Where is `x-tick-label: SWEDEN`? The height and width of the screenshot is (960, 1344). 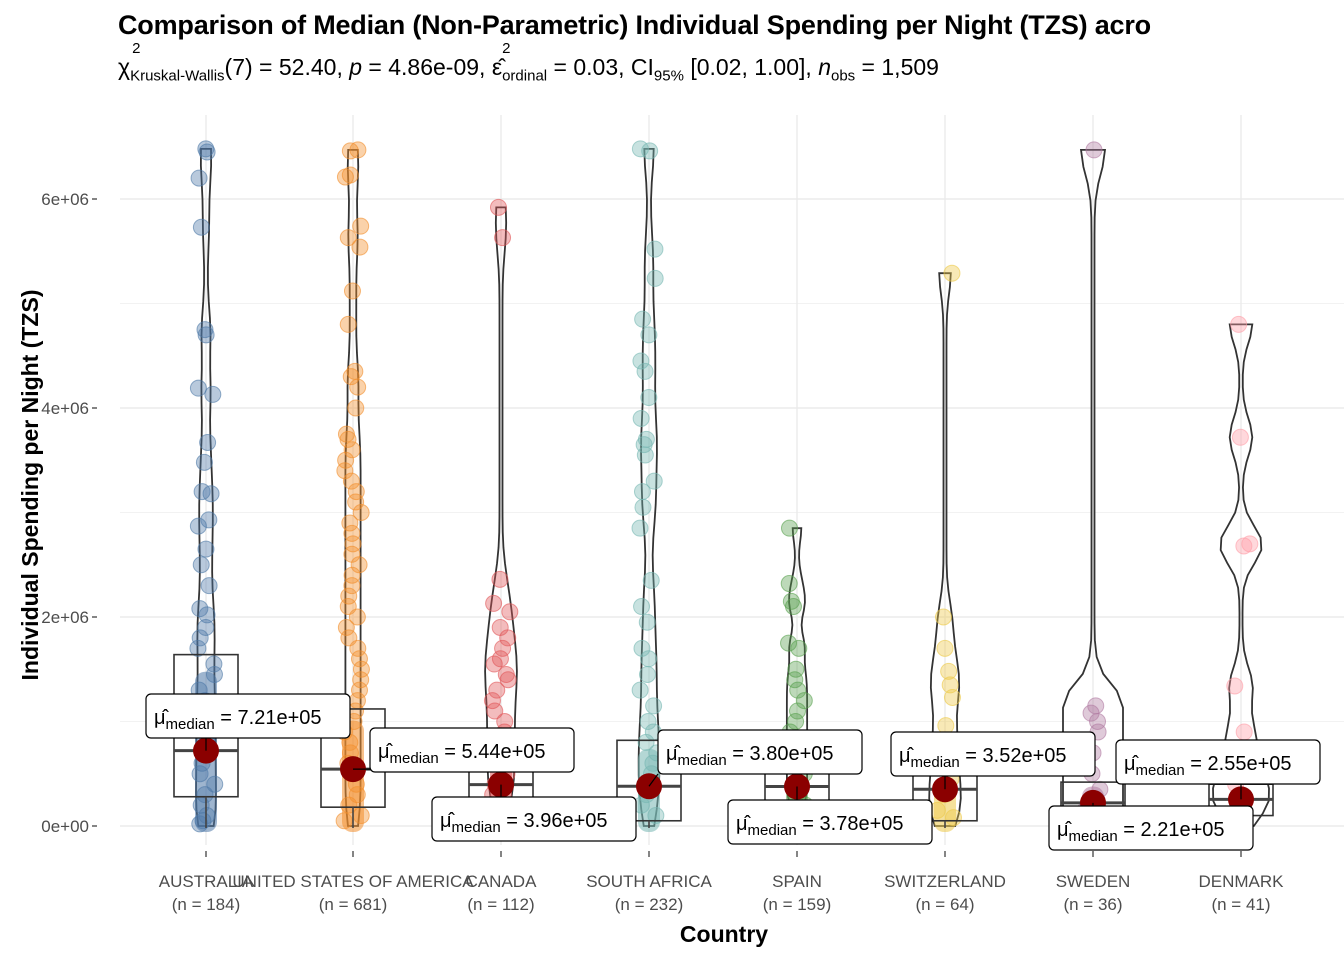 x-tick-label: SWEDEN is located at coordinates (1093, 881).